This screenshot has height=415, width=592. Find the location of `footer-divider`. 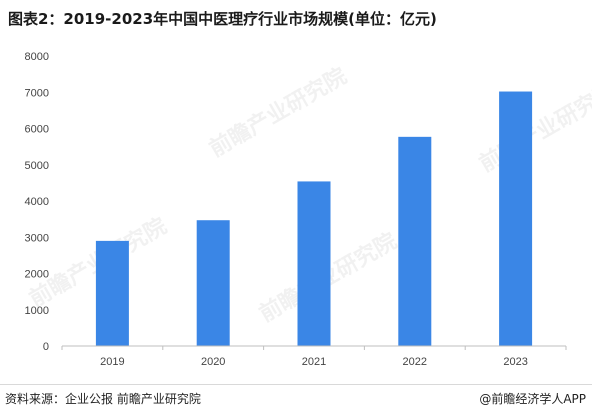

footer-divider is located at coordinates (296, 384).